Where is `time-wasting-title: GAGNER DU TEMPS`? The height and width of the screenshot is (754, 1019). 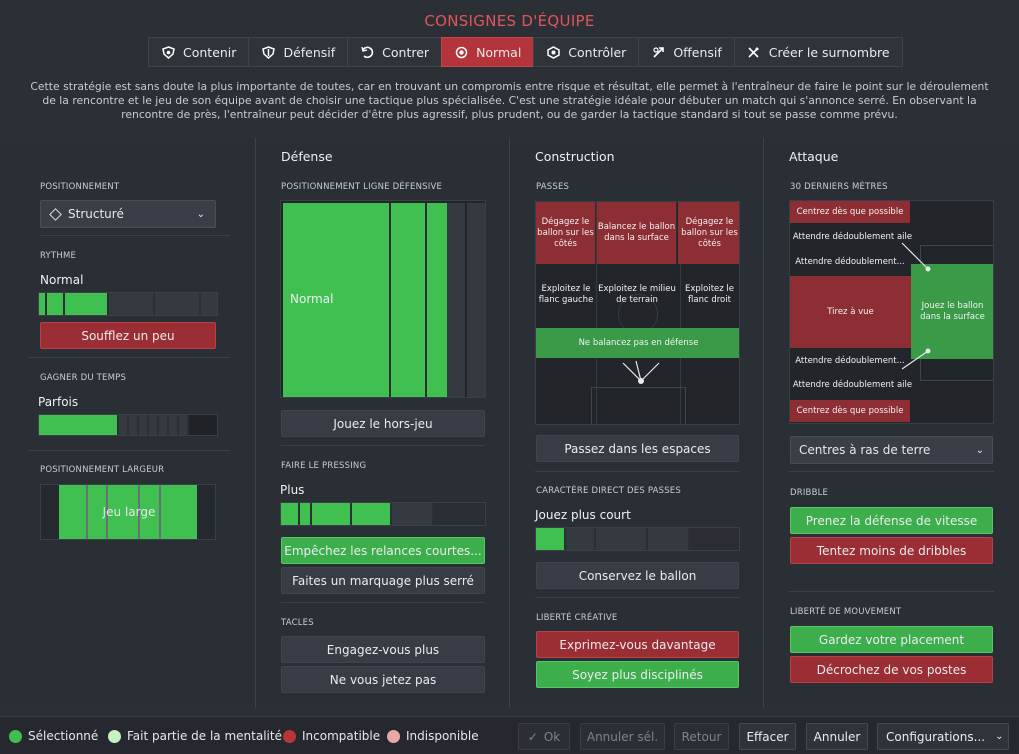
time-wasting-title: GAGNER DU TEMPS is located at coordinates (83, 378).